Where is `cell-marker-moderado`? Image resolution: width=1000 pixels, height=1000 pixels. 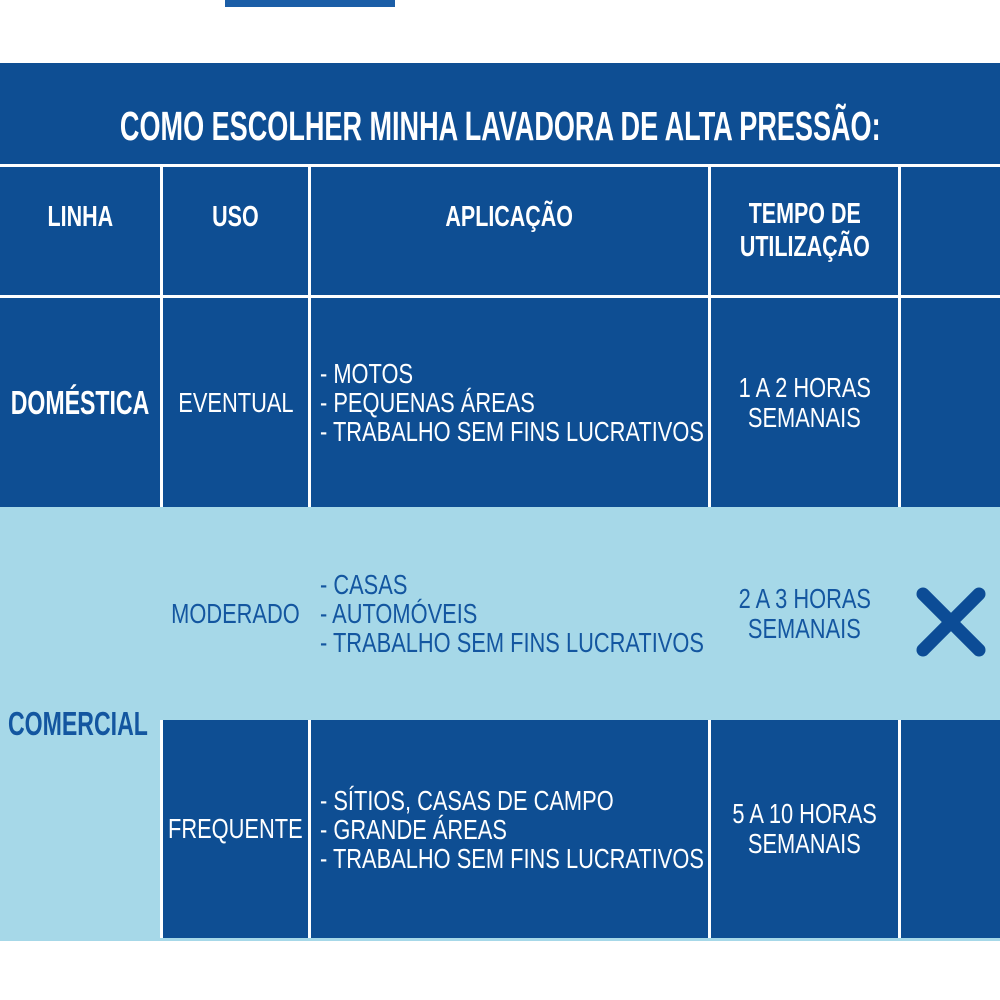
cell-marker-moderado is located at coordinates (950, 613).